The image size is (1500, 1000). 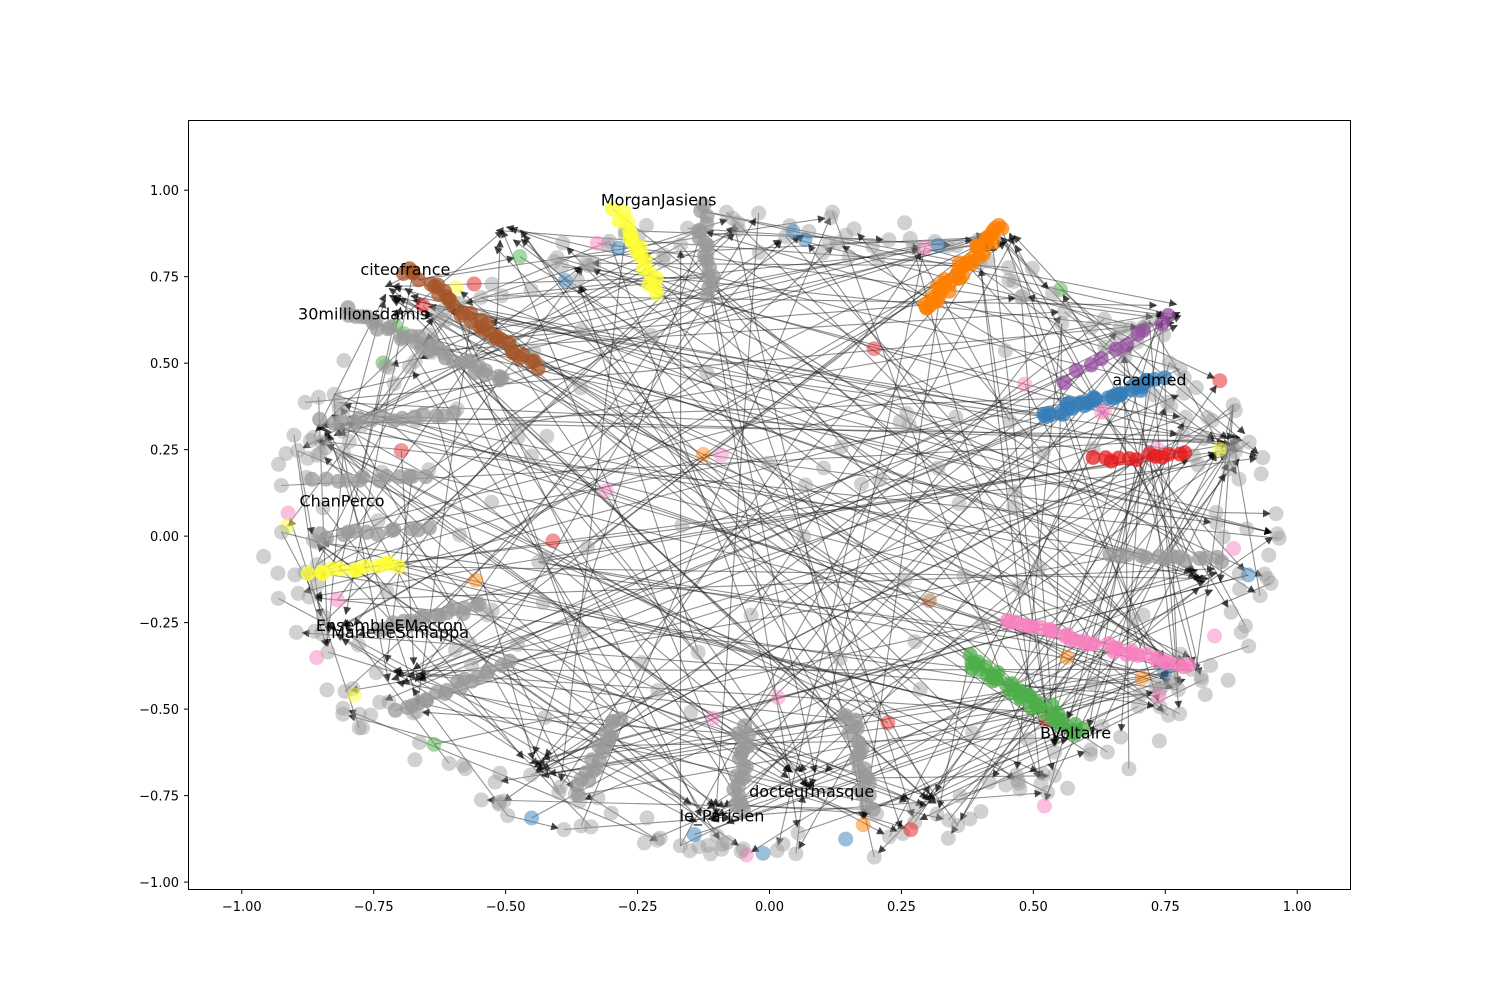 What do you see at coordinates (405, 269) in the screenshot?
I see `node-label: citeofrance` at bounding box center [405, 269].